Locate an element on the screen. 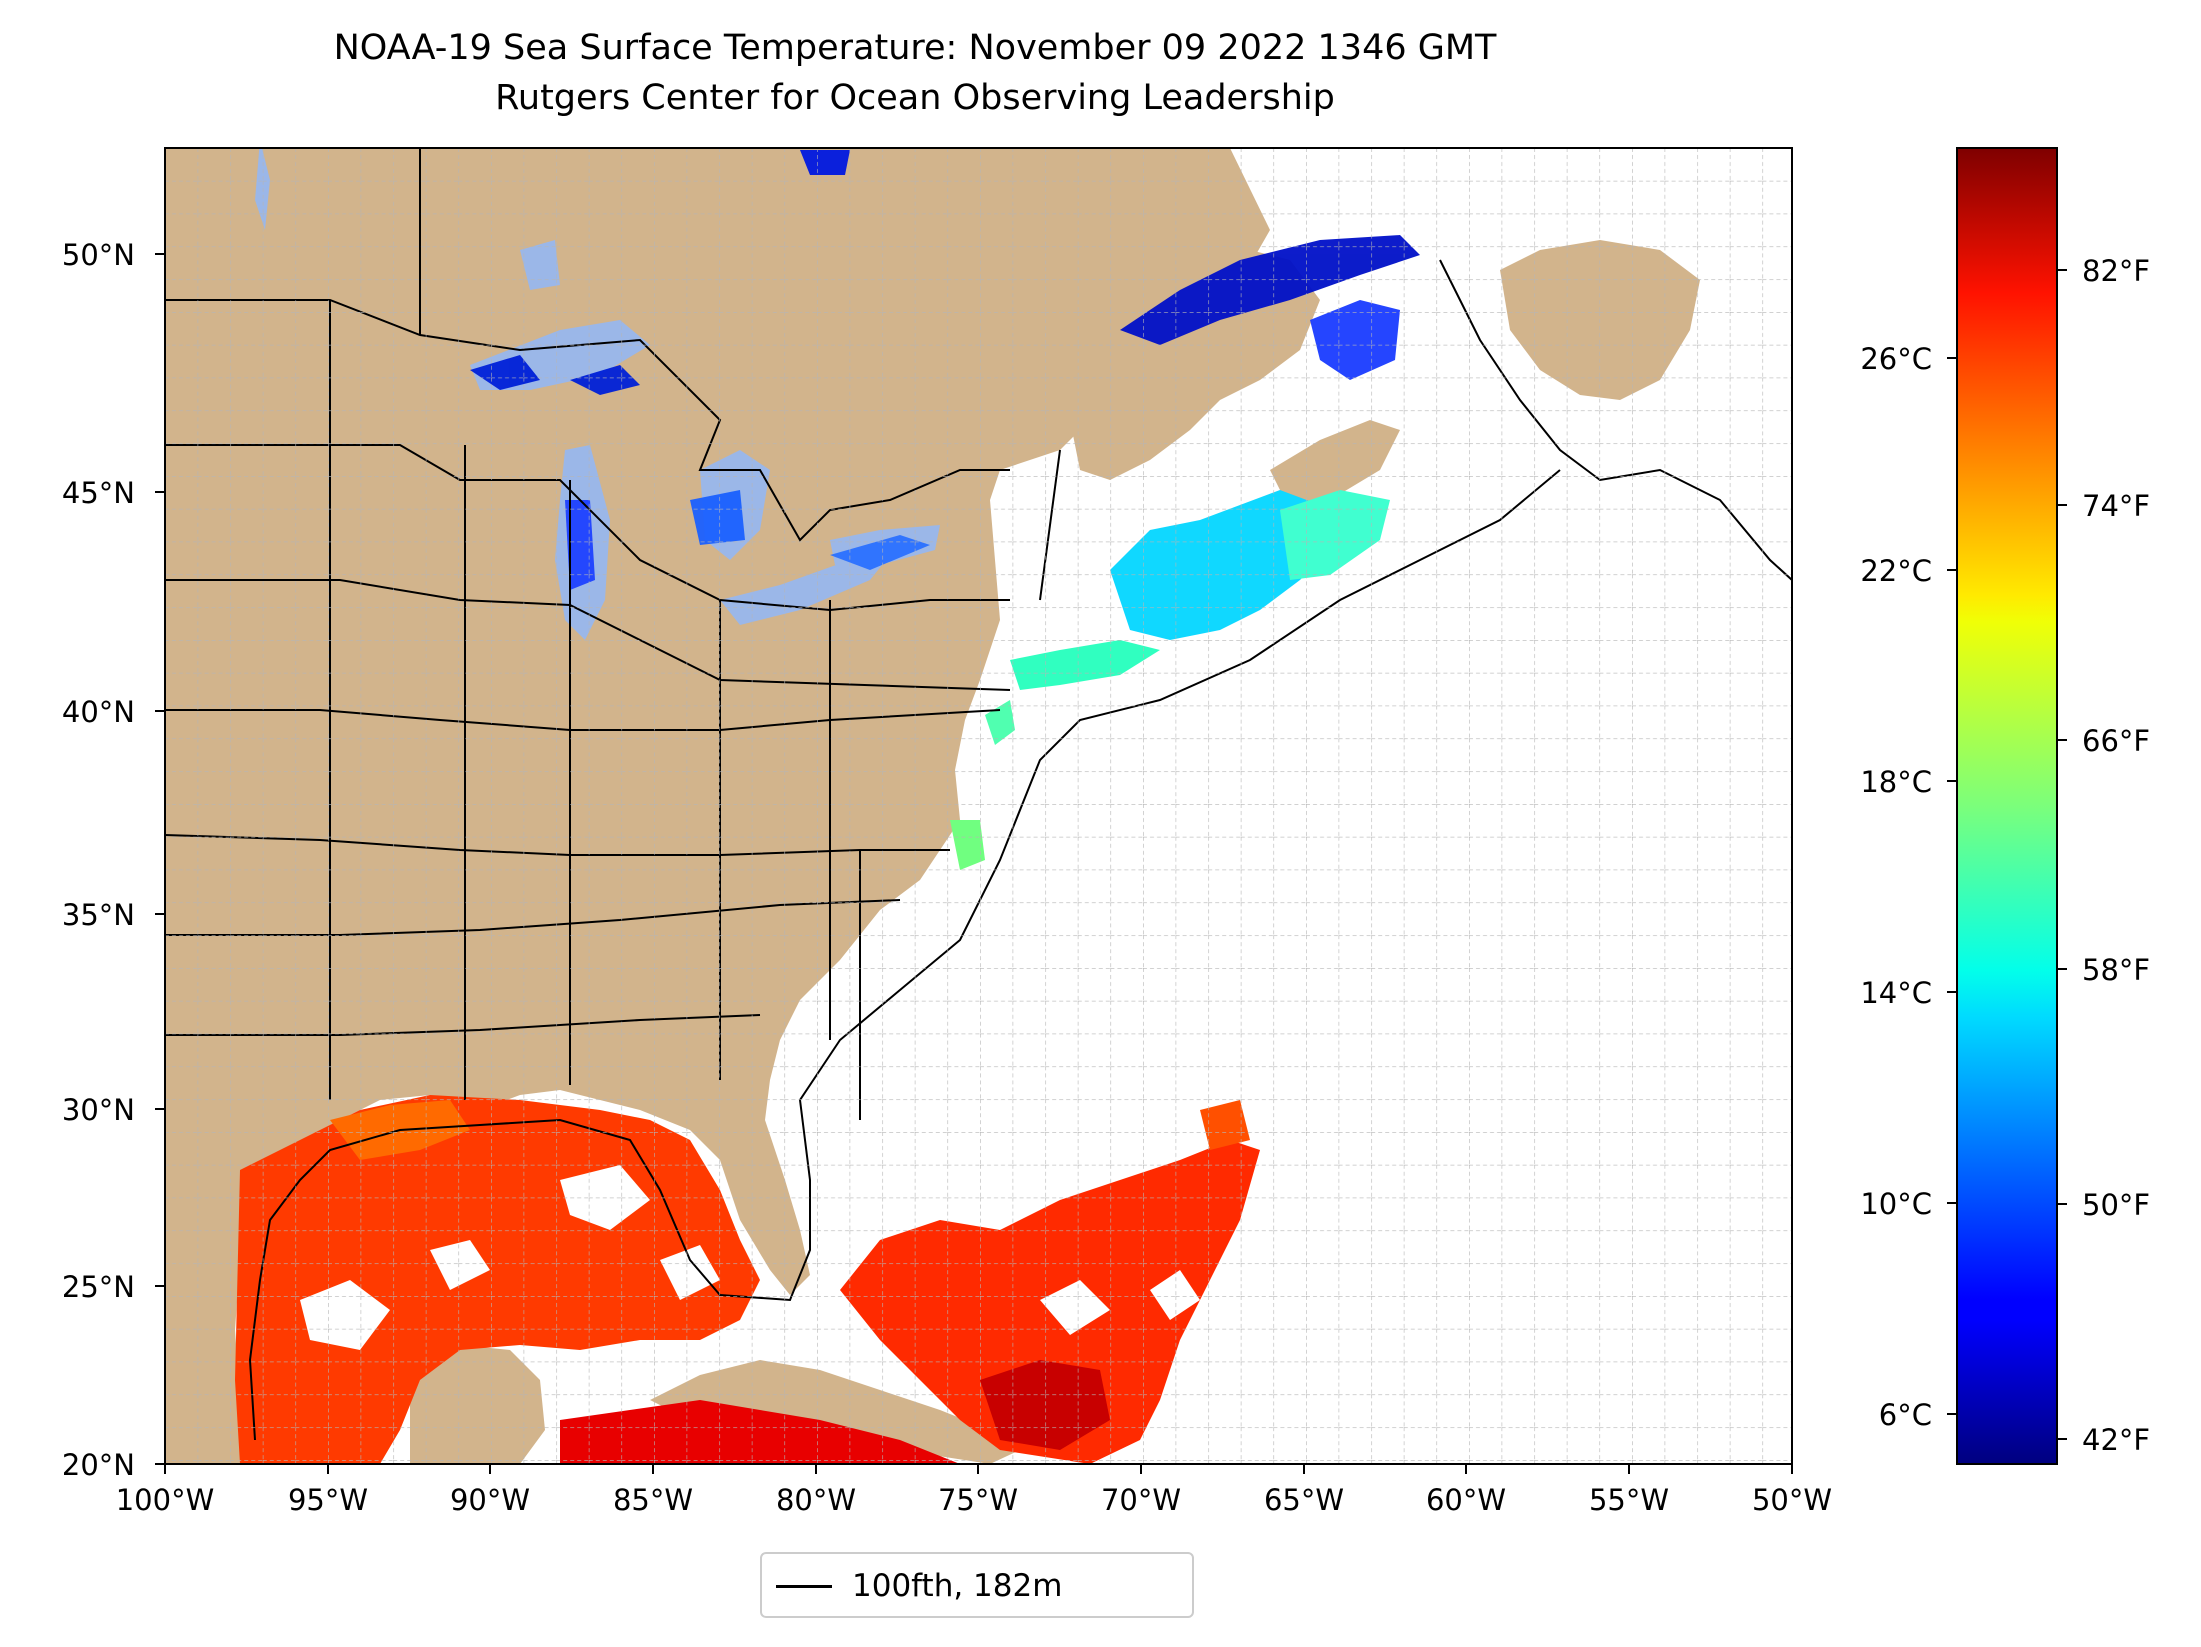 The image size is (2201, 1647). celsius-tick-label: 10°C is located at coordinates (1896, 1204).